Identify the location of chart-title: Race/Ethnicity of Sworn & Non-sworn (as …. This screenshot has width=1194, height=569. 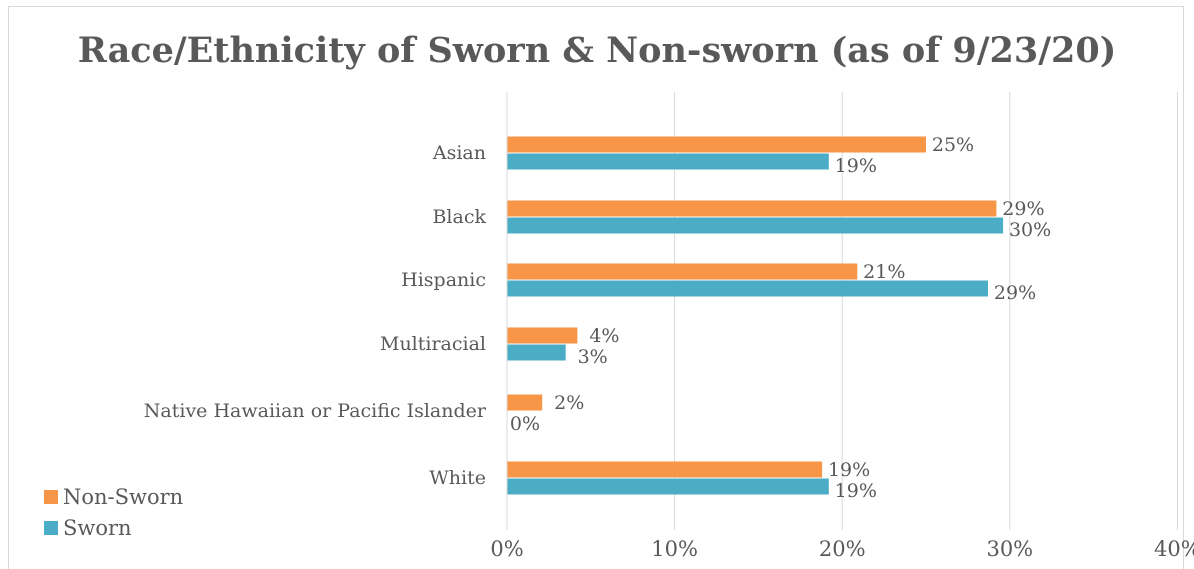
(597, 50).